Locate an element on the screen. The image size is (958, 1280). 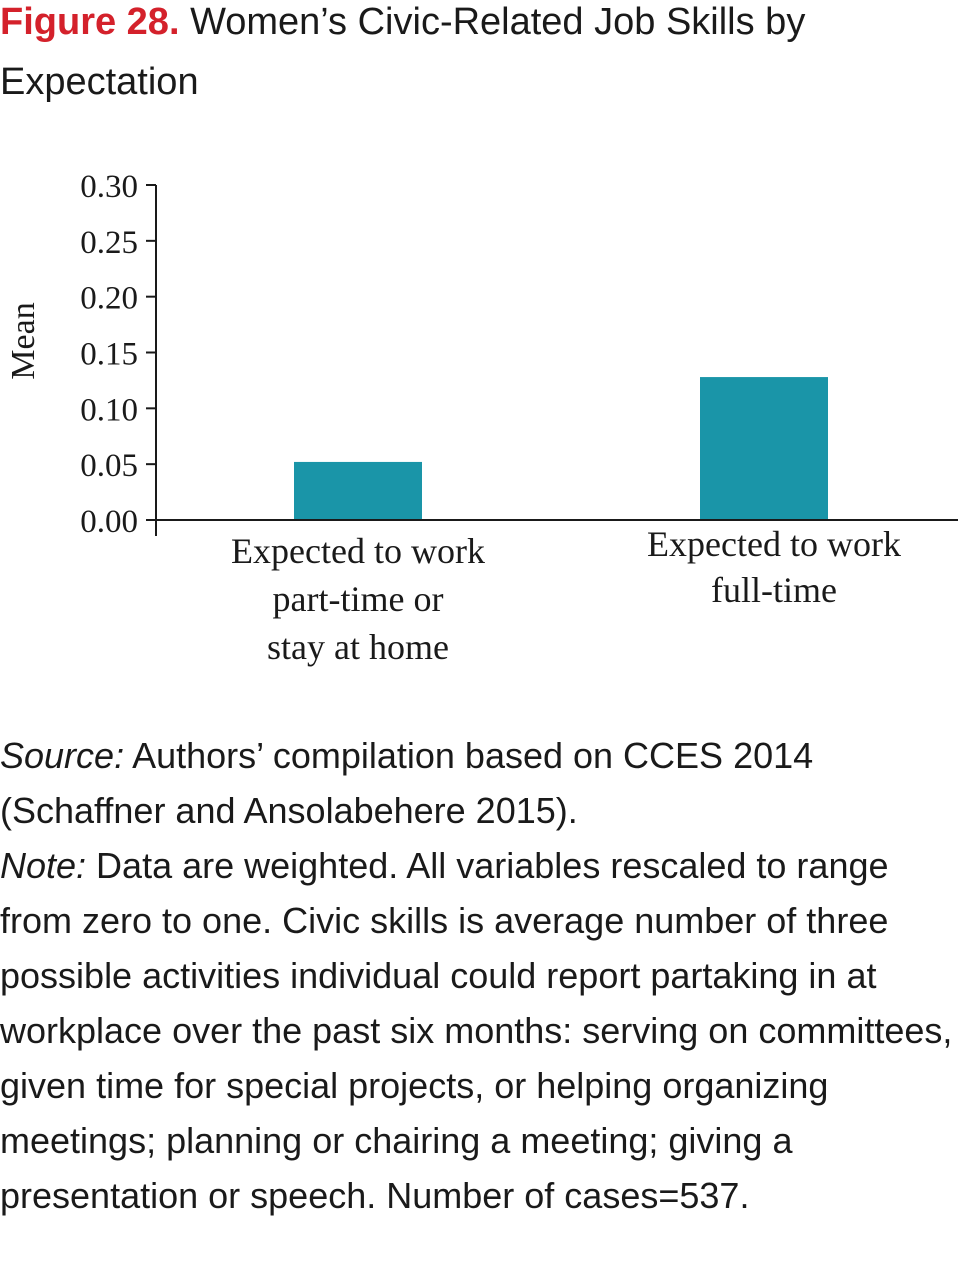
y-tick-label: 0.25 is located at coordinates (109, 243).